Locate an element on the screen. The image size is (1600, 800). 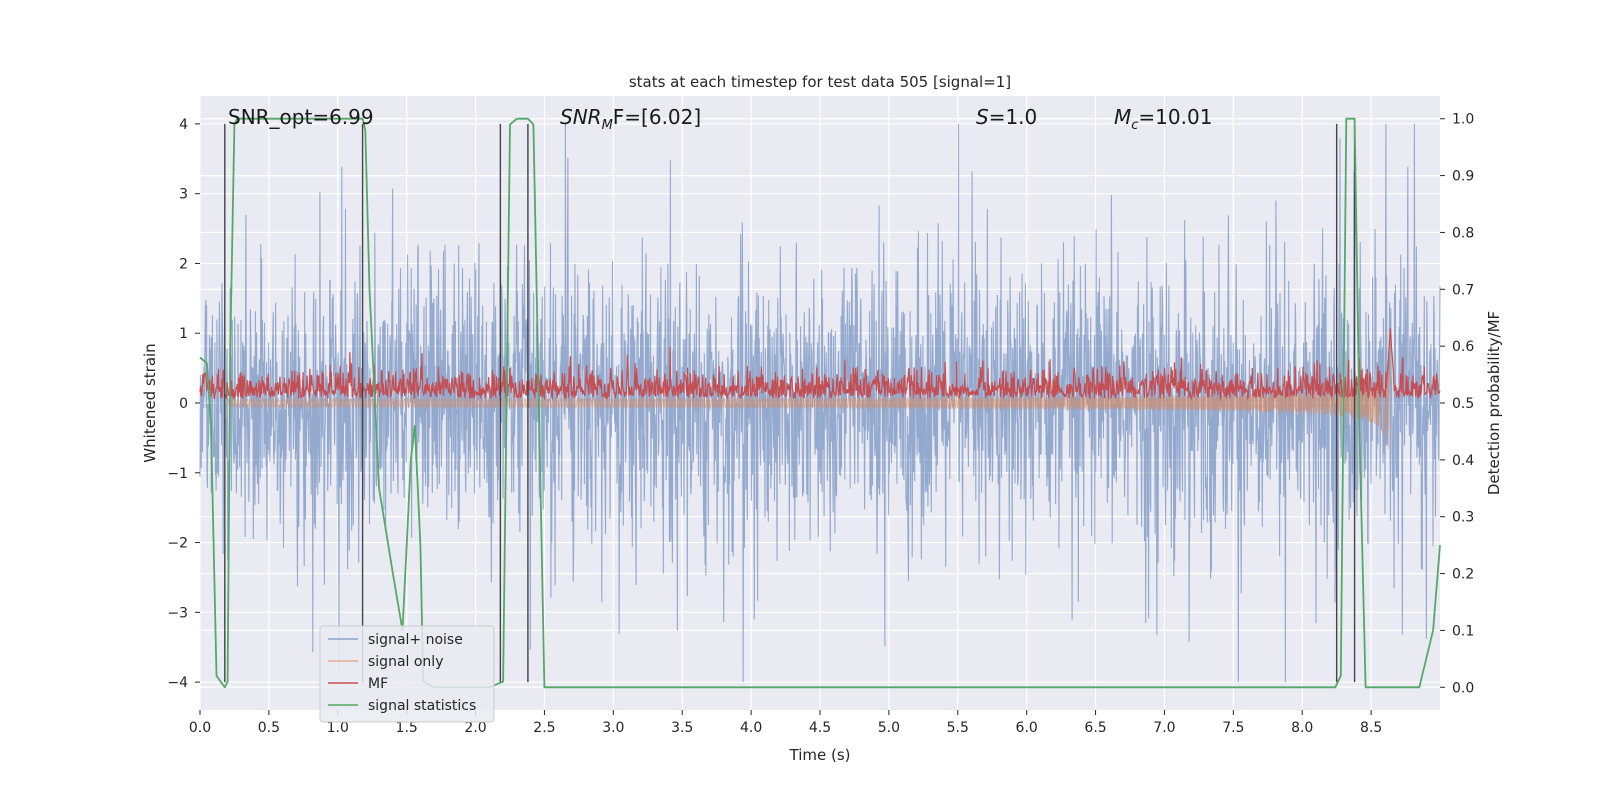
x-tick-label: 1.5 is located at coordinates (407, 728).